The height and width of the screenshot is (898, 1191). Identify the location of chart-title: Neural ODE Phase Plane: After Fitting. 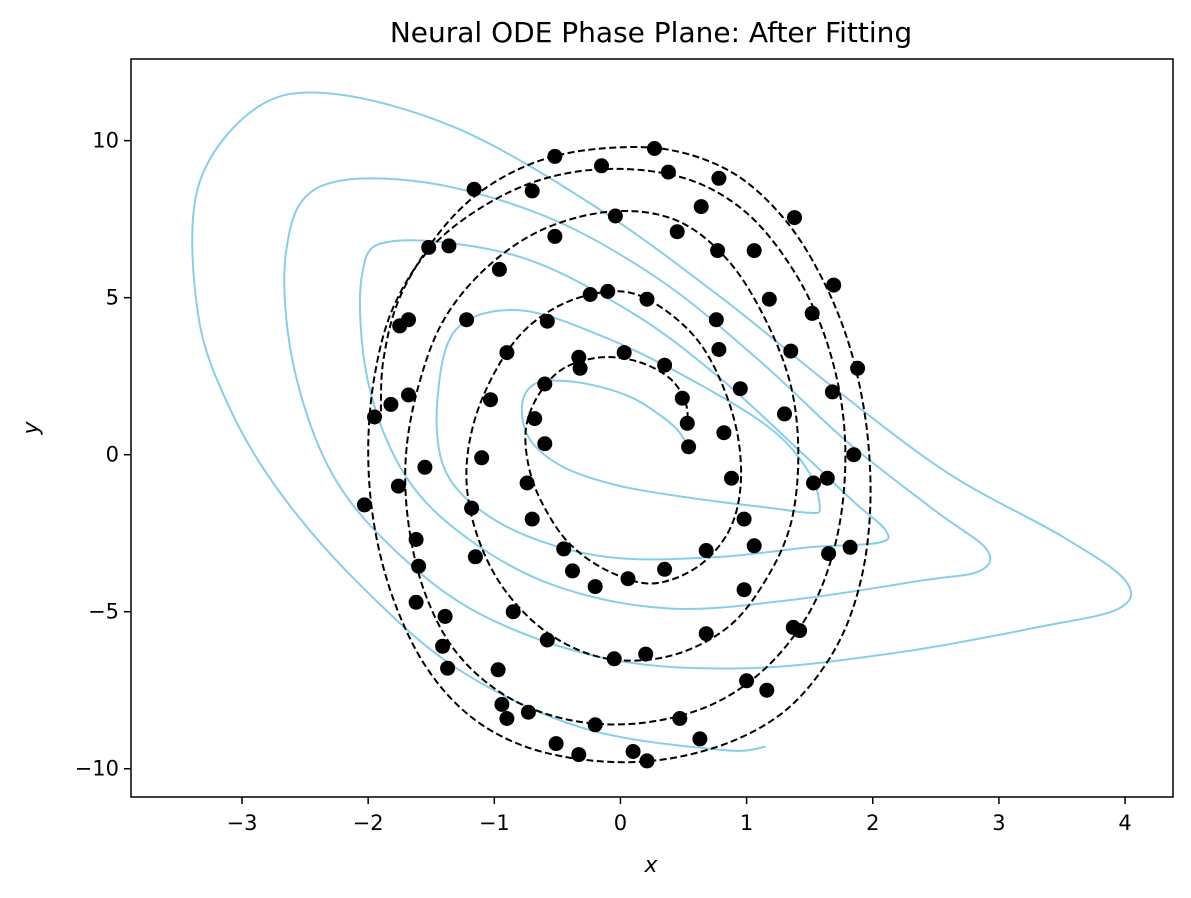
(651, 32).